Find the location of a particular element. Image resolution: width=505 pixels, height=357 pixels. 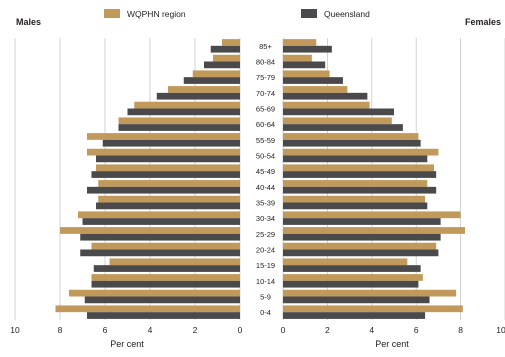

x-tick-left-0: 0 is located at coordinates (240, 330).